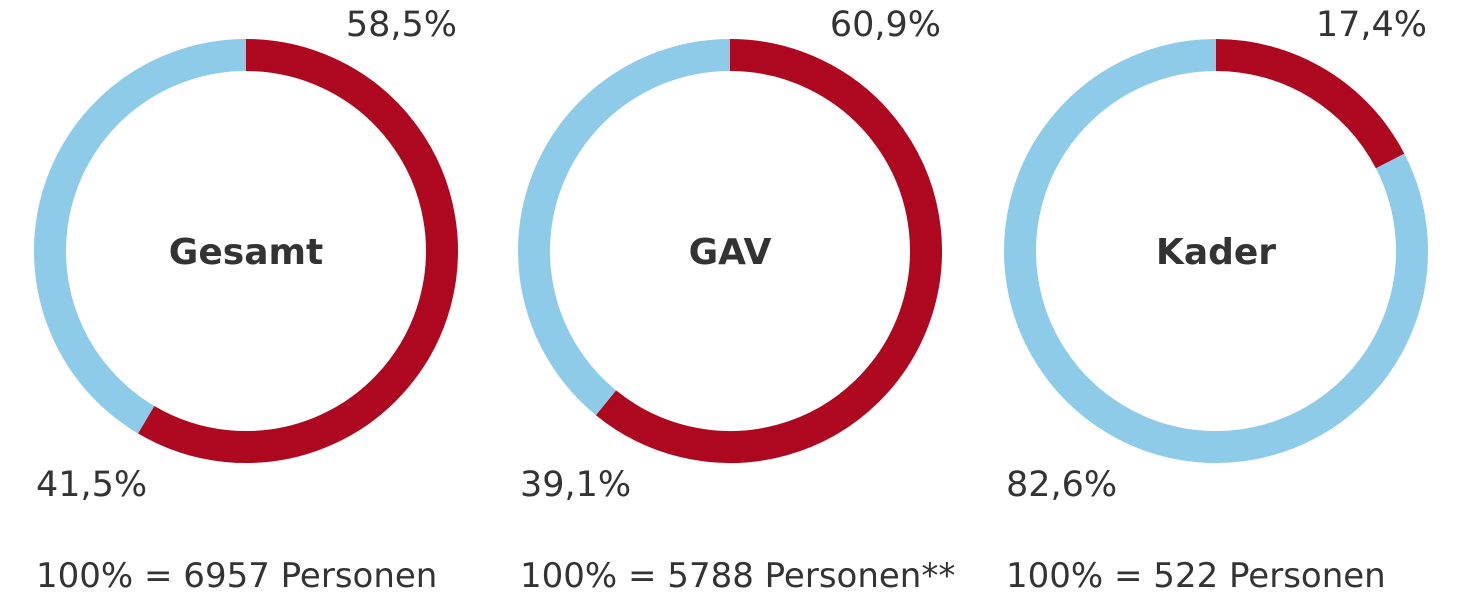 This screenshot has height=600, width=1462. Describe the element at coordinates (885, 25) in the screenshot. I see `label-primary: 60,9%` at that location.